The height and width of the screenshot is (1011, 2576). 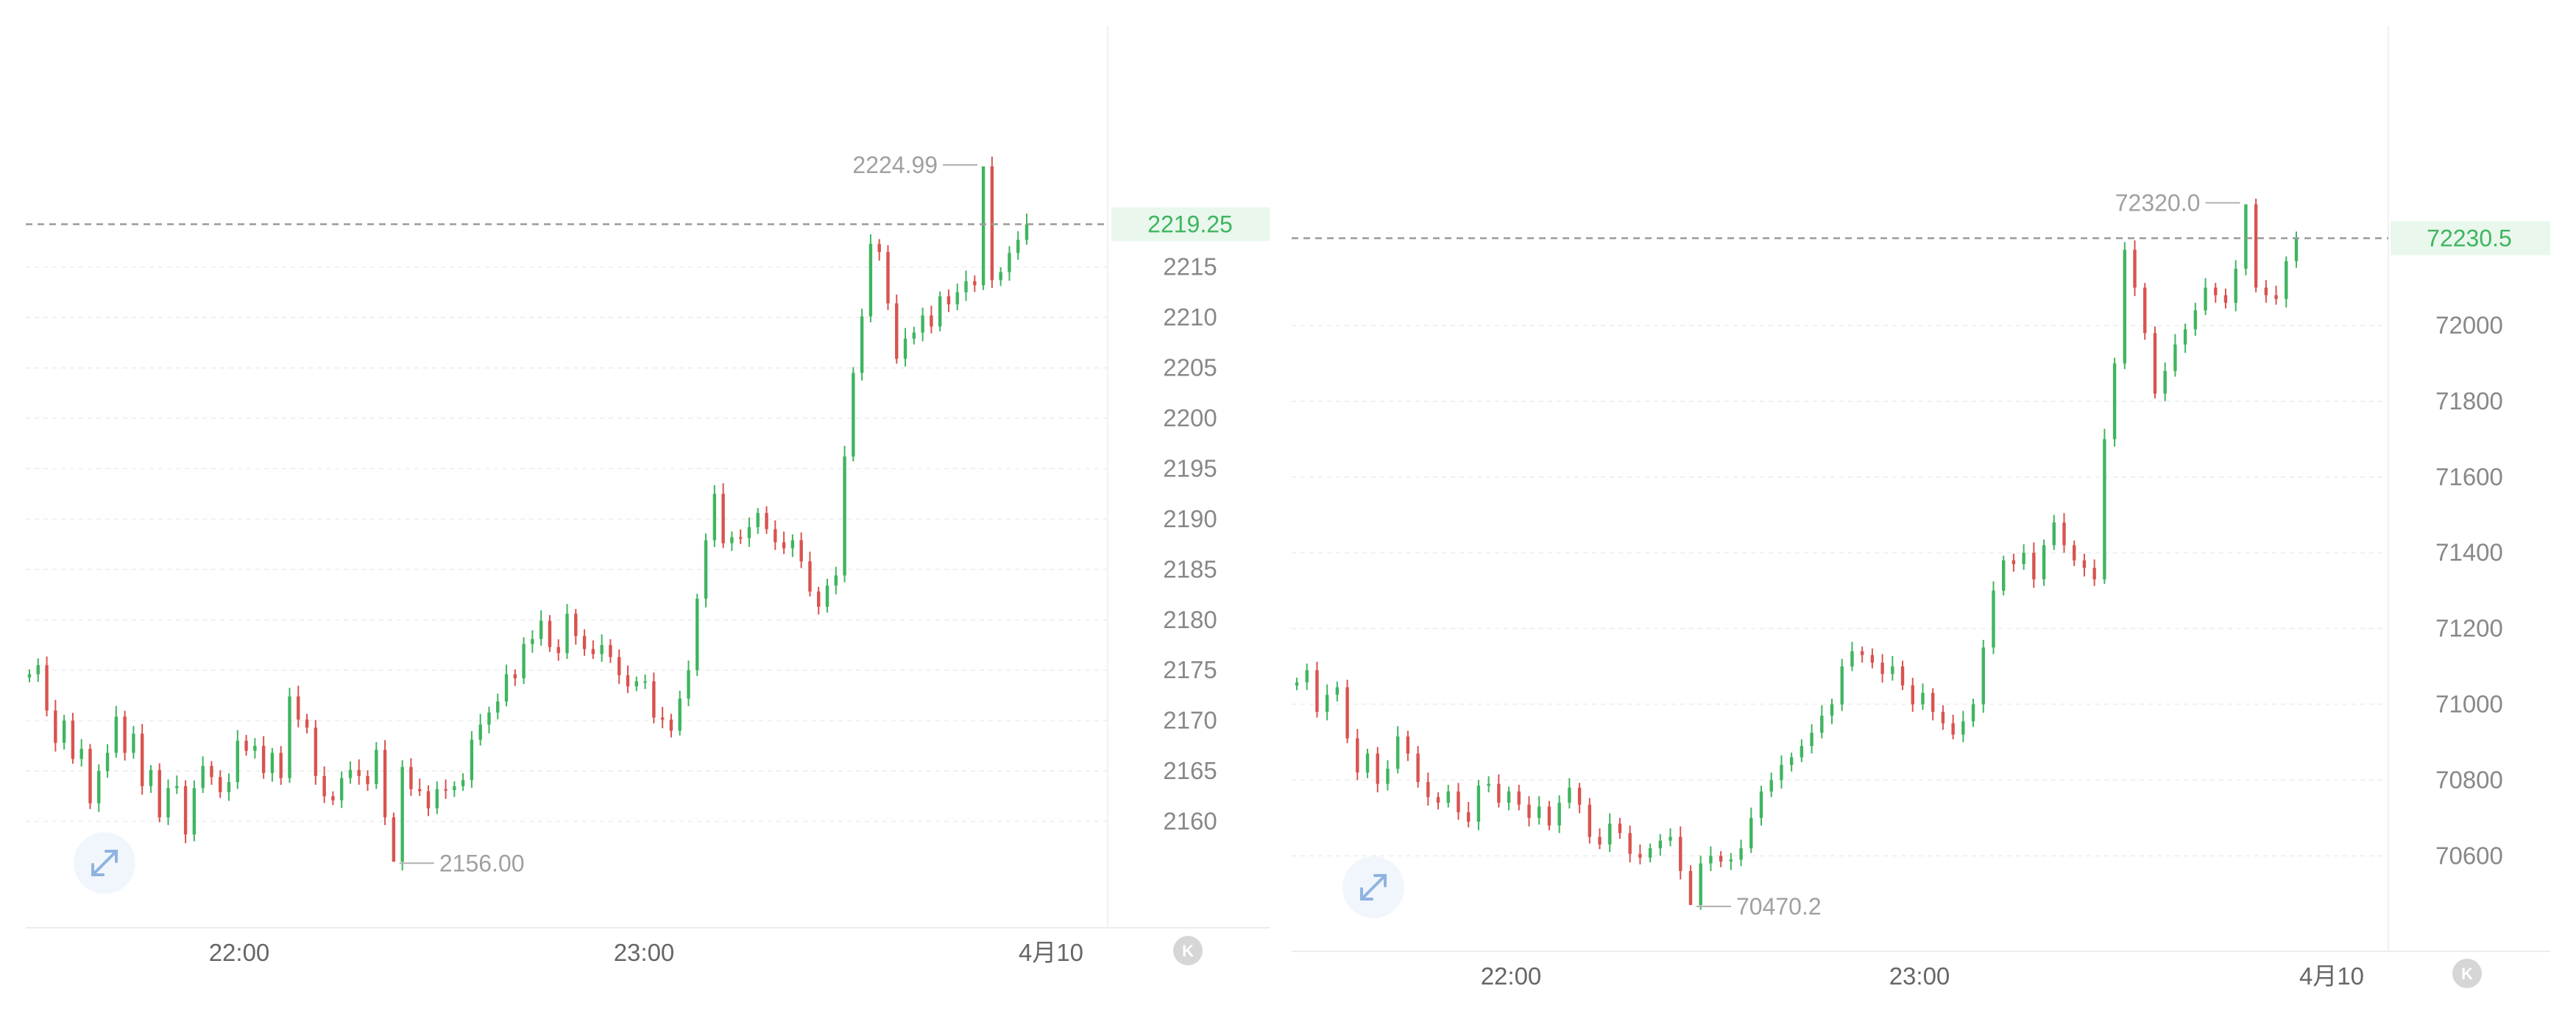 I want to click on expand-arrows-icon, so click(x=104, y=863).